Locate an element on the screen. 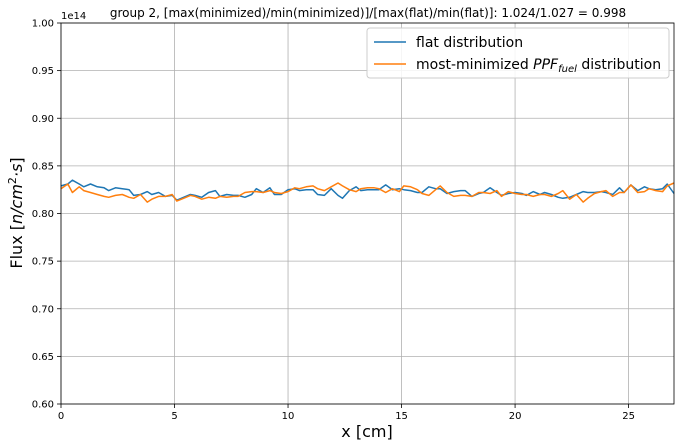  legend-label-flat: flat distribution is located at coordinates (469, 43).